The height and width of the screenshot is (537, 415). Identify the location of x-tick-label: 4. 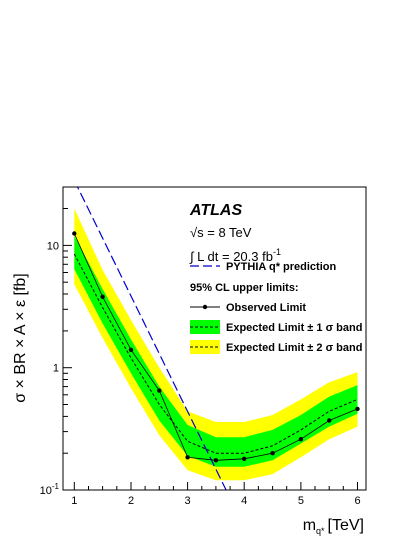
(244, 501).